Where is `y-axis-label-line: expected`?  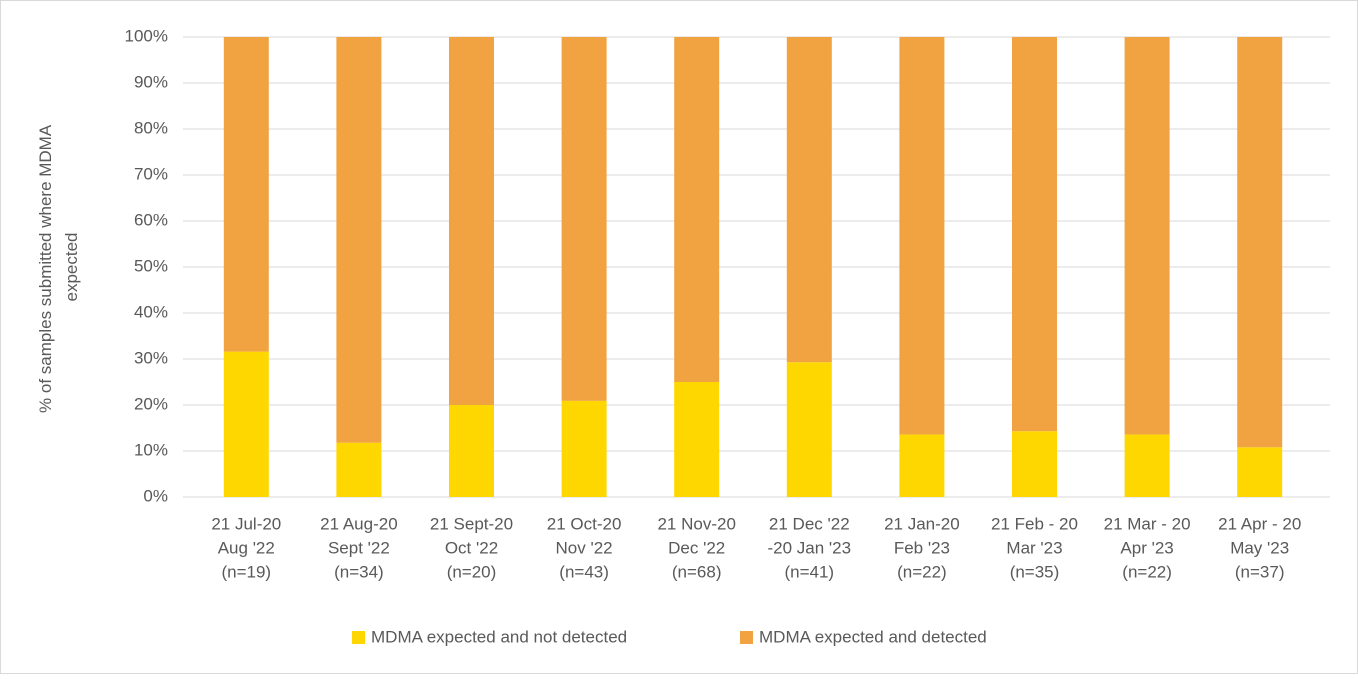 y-axis-label-line: expected is located at coordinates (71, 267).